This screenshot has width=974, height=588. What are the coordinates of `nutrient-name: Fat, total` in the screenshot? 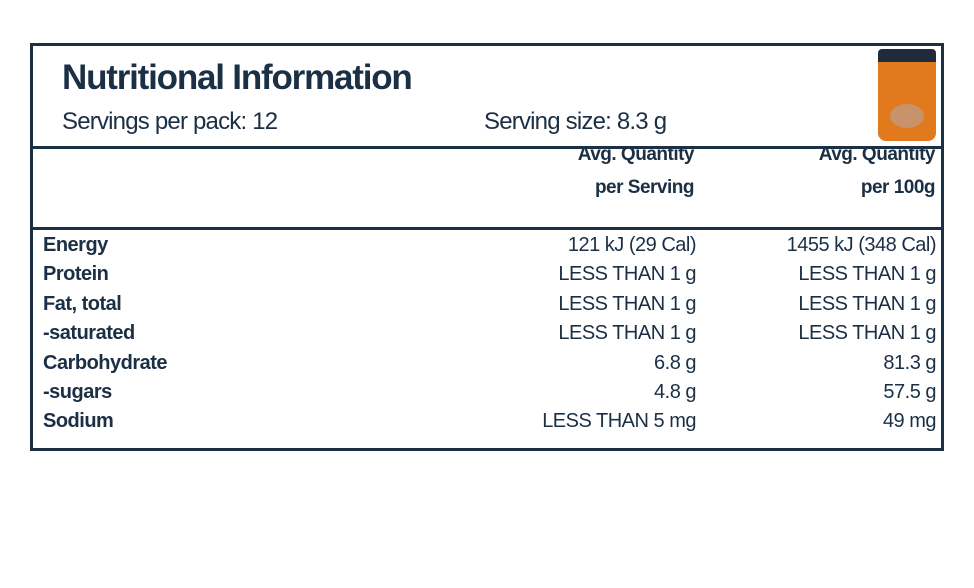 It's located at (82, 303).